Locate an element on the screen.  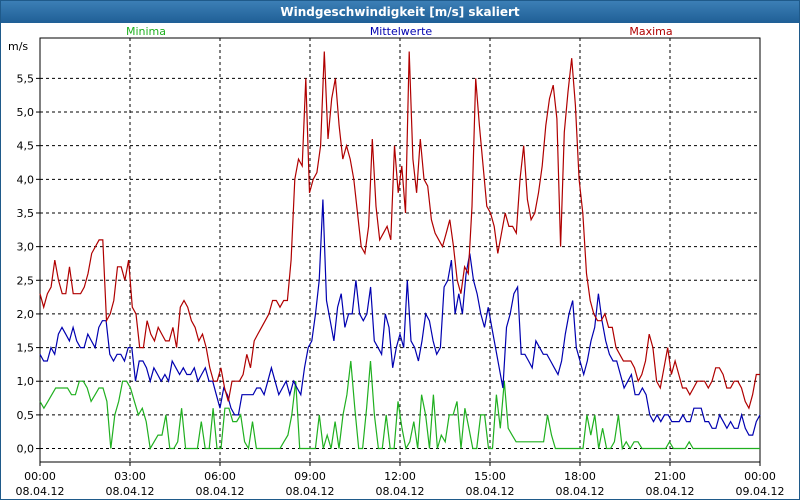
y-tick-label: 4,0 is located at coordinates (26, 179).